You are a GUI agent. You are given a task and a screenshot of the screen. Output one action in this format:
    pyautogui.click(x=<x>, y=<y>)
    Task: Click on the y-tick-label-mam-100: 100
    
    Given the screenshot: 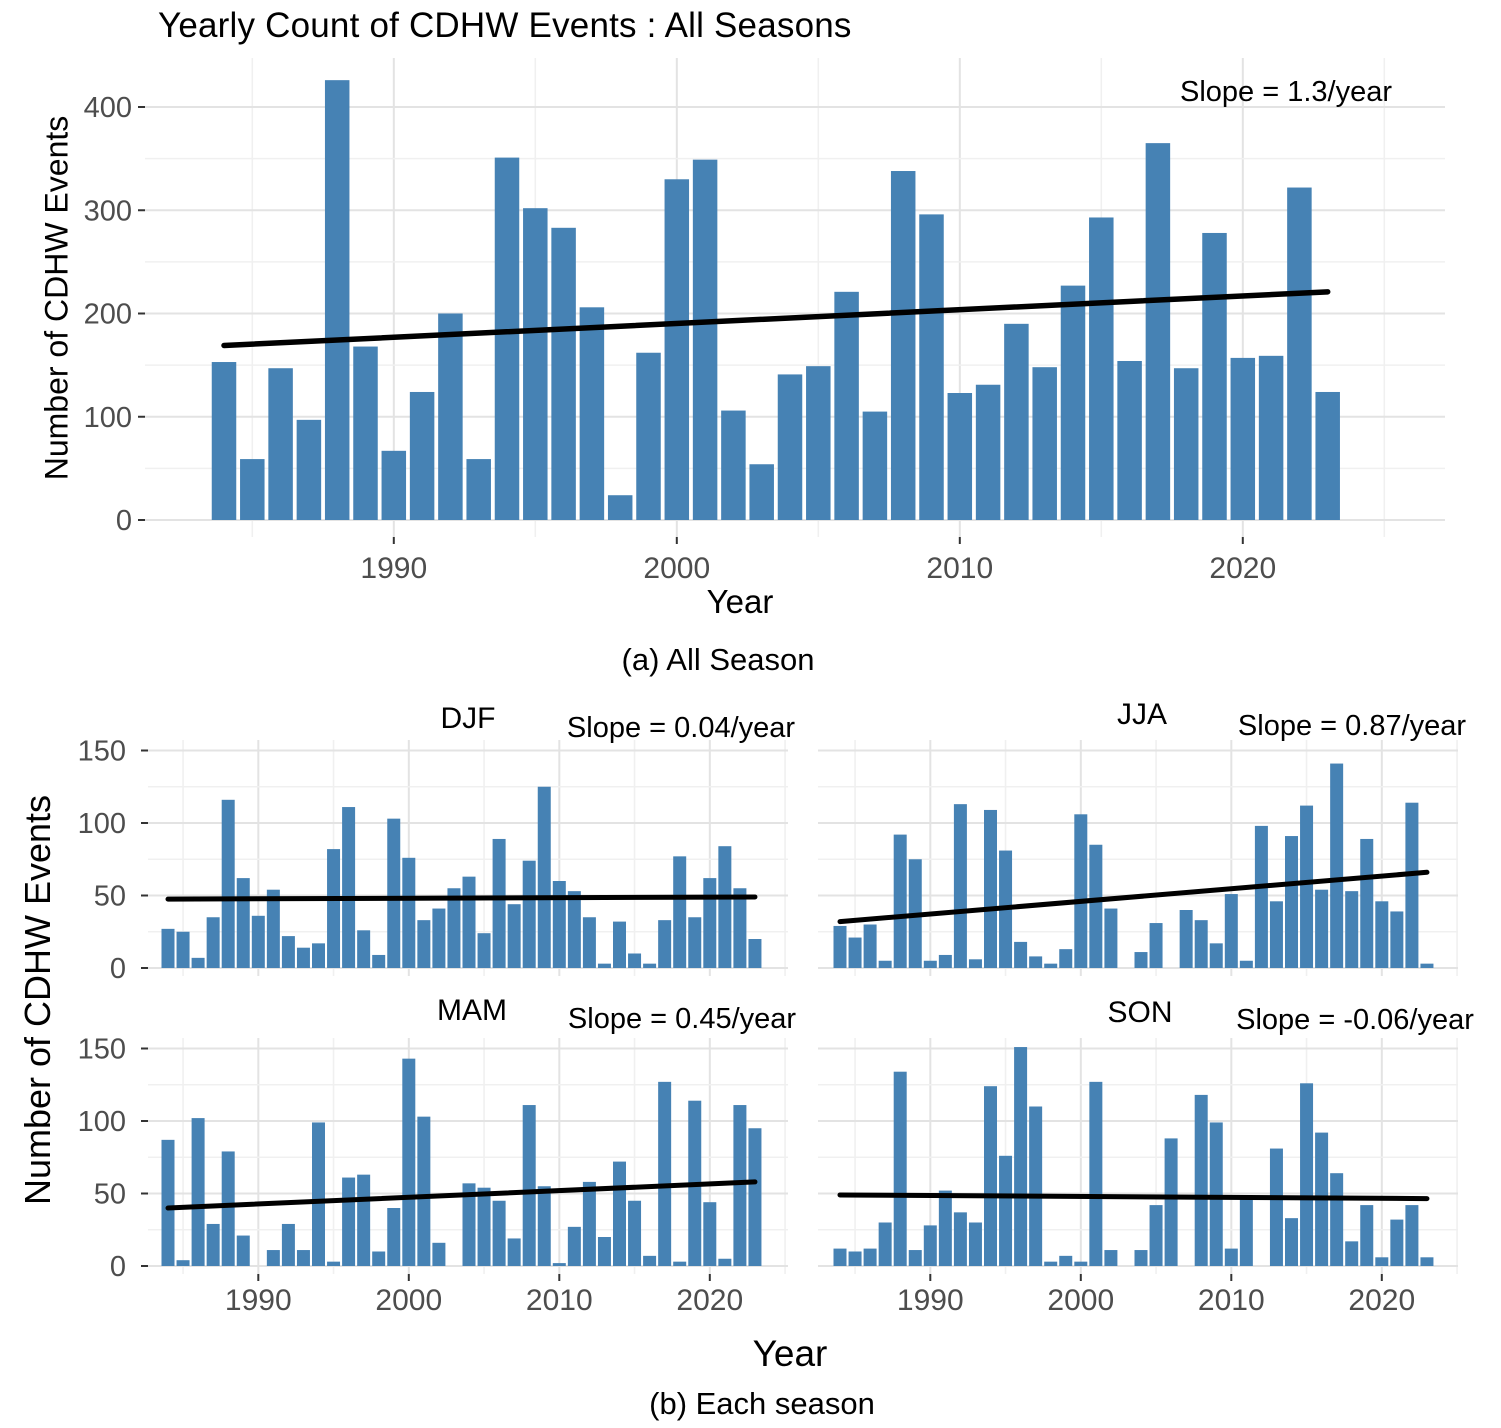 What is the action you would take?
    pyautogui.click(x=102, y=1122)
    